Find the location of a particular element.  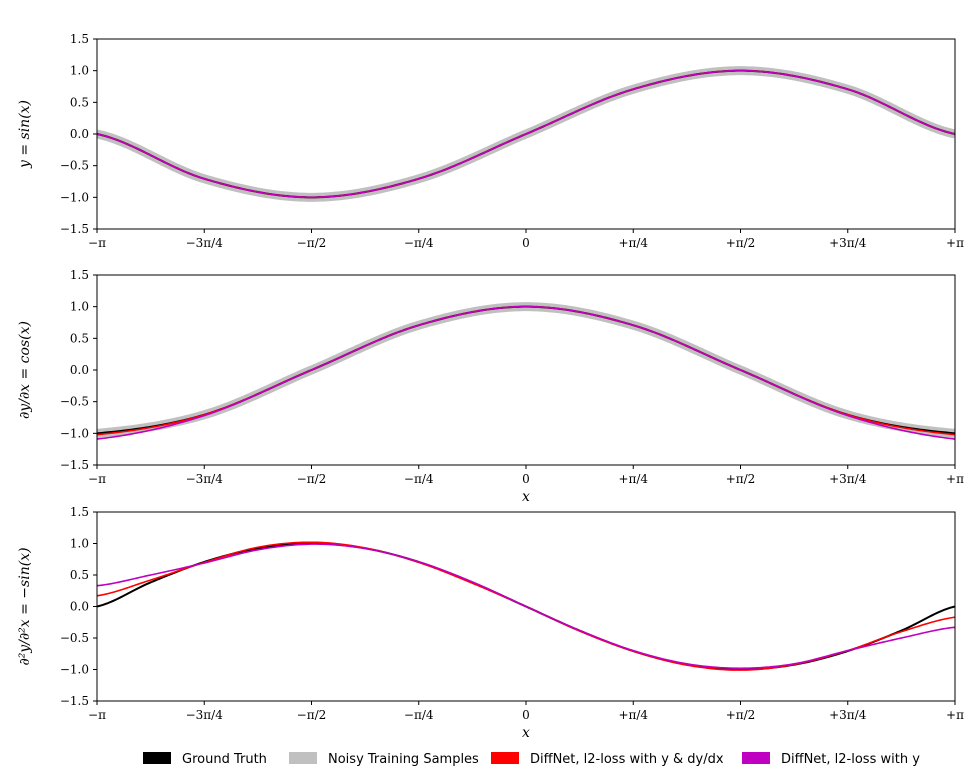

plot-area is located at coordinates (526, 606).